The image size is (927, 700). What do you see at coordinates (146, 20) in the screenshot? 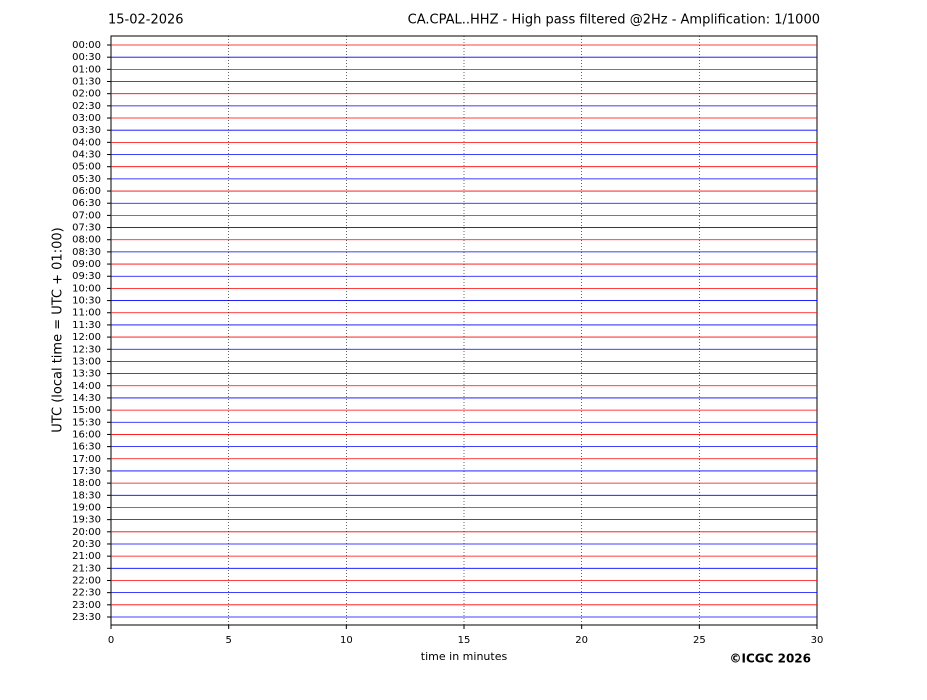
I see `date: 15-02-2026` at bounding box center [146, 20].